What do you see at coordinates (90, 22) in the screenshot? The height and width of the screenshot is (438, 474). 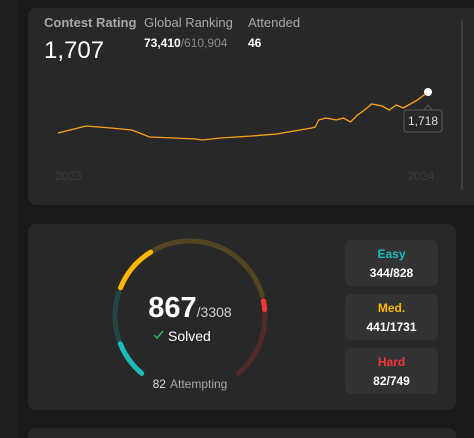 I see `rating-label: Contest Rating` at bounding box center [90, 22].